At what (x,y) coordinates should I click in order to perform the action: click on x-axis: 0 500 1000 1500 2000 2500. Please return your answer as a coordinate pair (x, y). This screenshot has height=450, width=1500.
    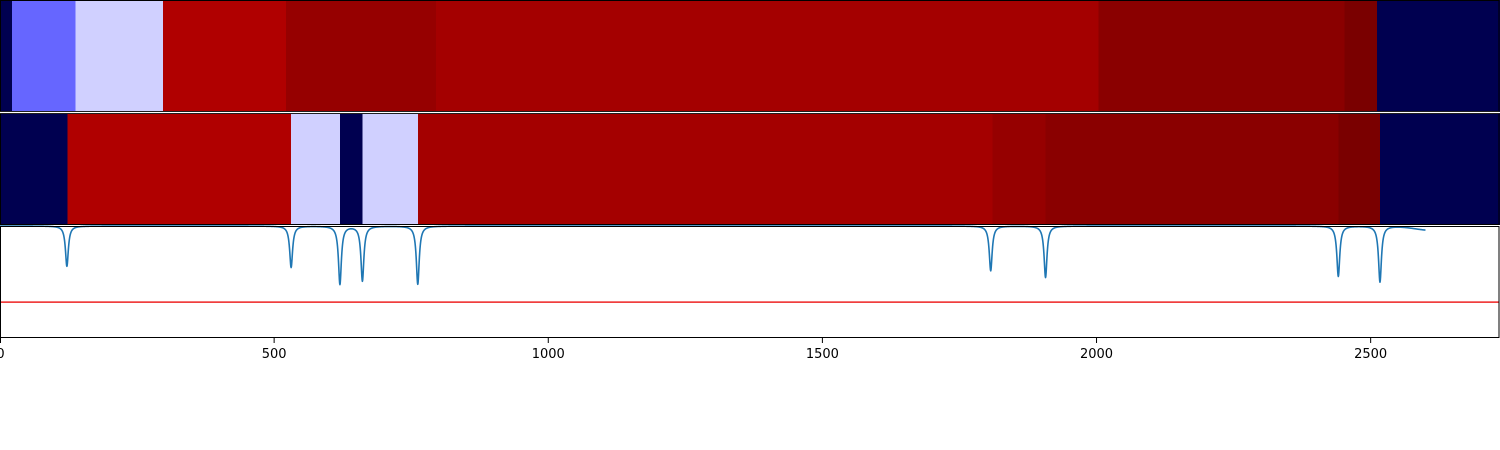
    Looking at the image, I should click on (693, 350).